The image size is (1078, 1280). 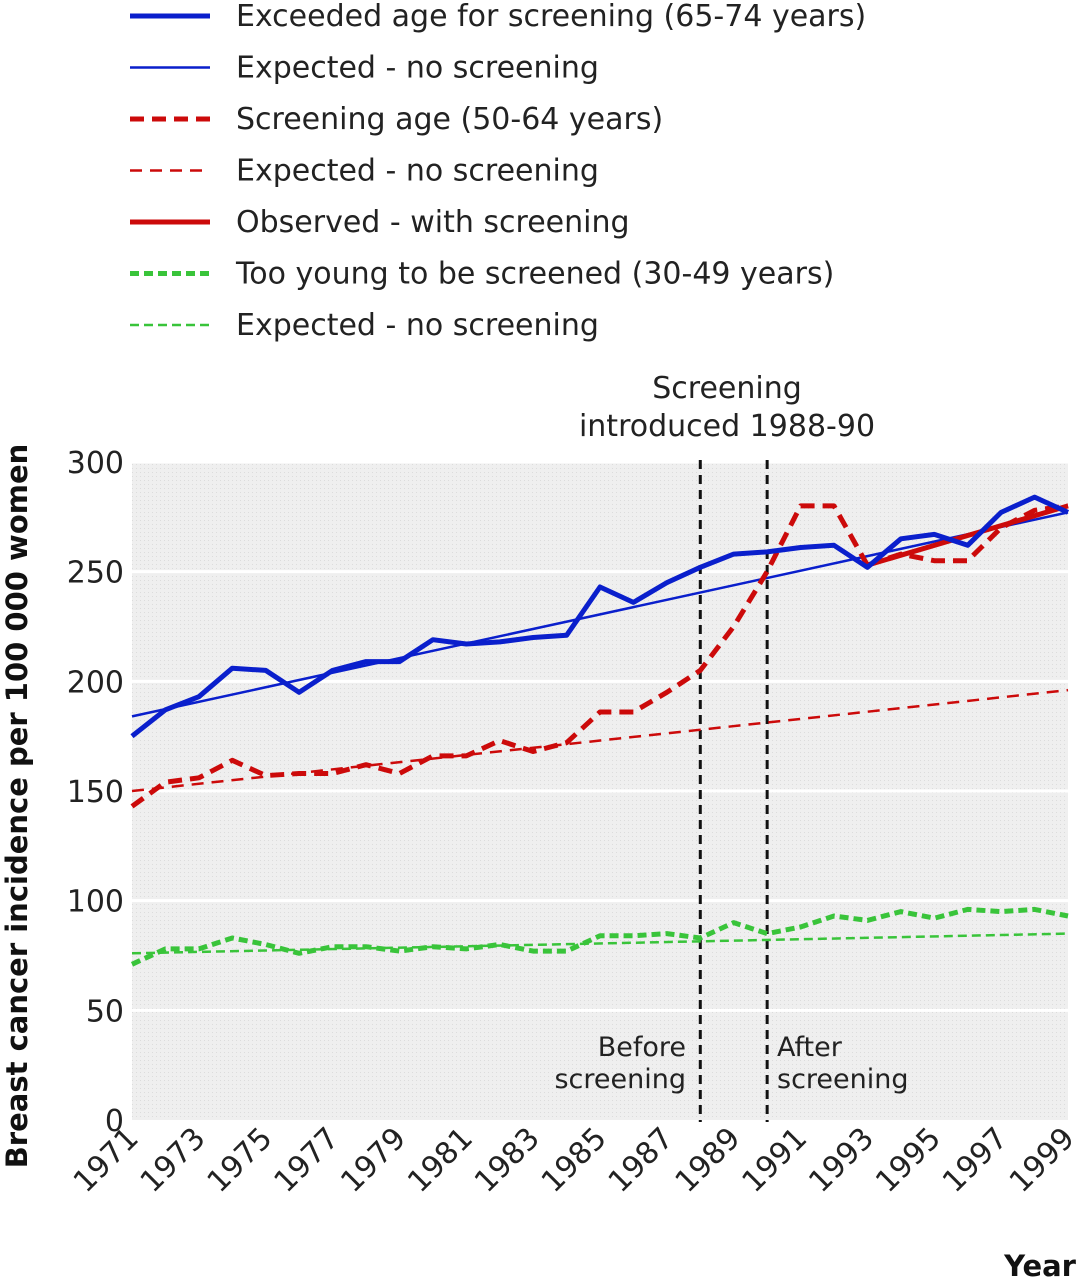 What do you see at coordinates (417, 171) in the screenshot?
I see `legend-label-3: Expected - no screening` at bounding box center [417, 171].